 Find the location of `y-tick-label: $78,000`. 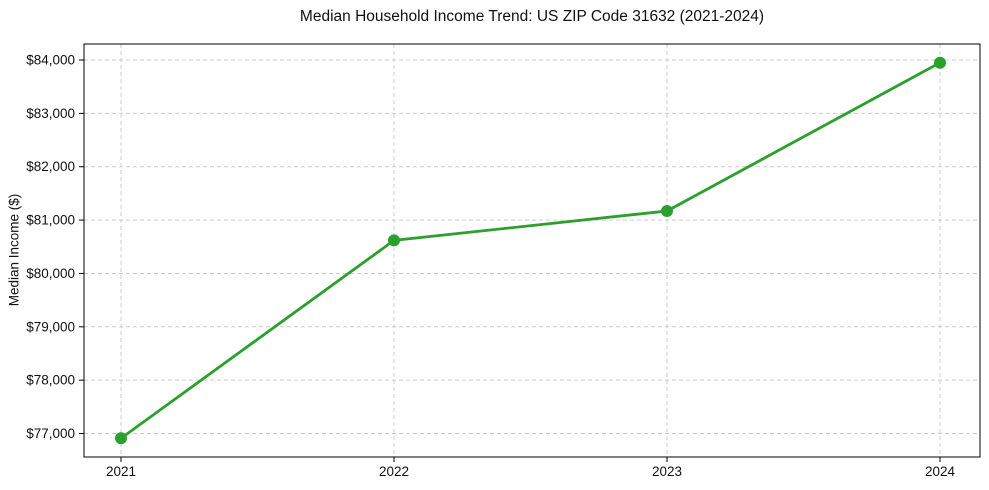

y-tick-label: $78,000 is located at coordinates (50, 380).